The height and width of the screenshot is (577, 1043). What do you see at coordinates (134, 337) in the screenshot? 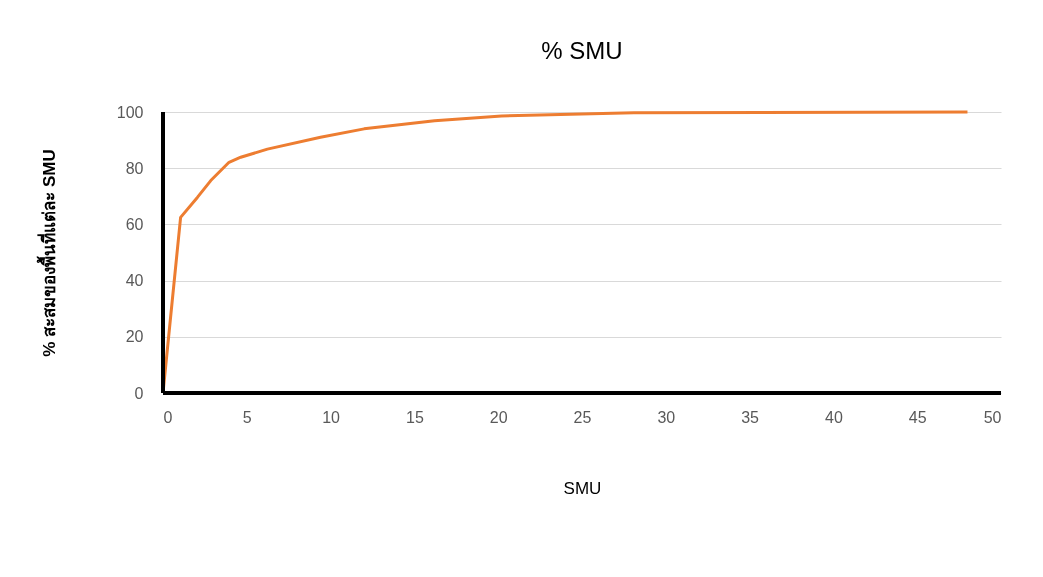
I see `y-tick-label: 20` at bounding box center [134, 337].